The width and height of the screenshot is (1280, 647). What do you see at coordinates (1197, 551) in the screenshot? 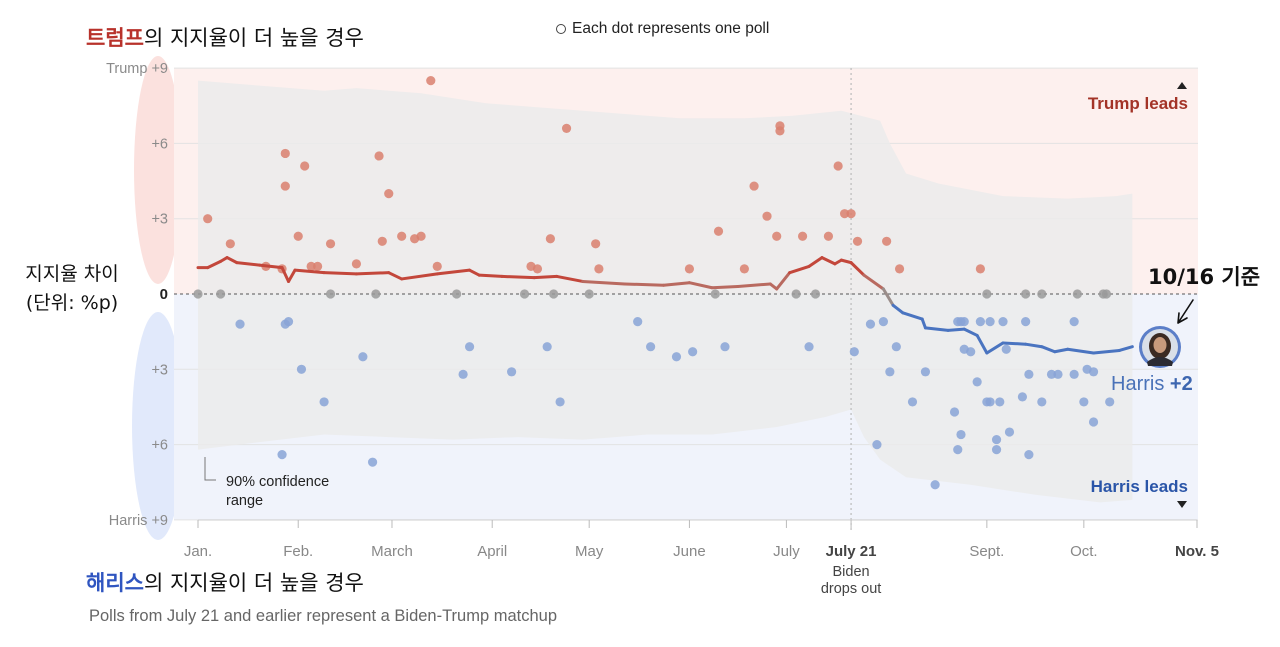
I see `x-tick-label: Nov. 5` at bounding box center [1197, 551].